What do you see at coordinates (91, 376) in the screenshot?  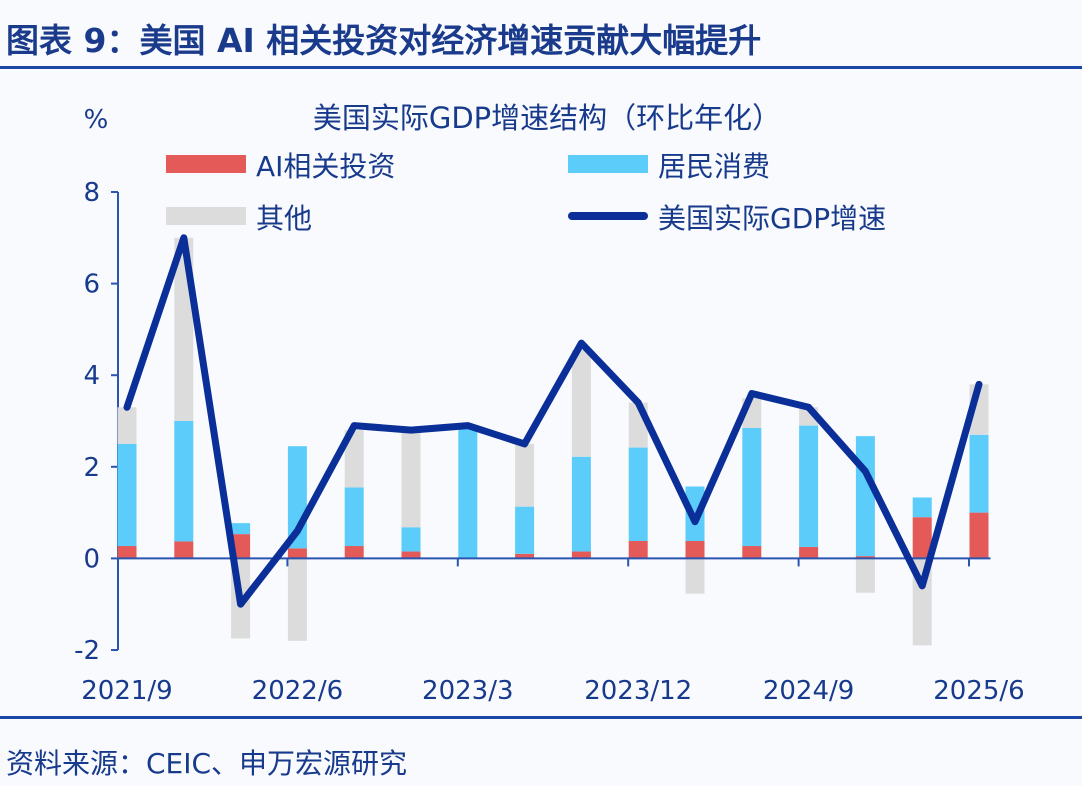 I see `y-tick-label: 4` at bounding box center [91, 376].